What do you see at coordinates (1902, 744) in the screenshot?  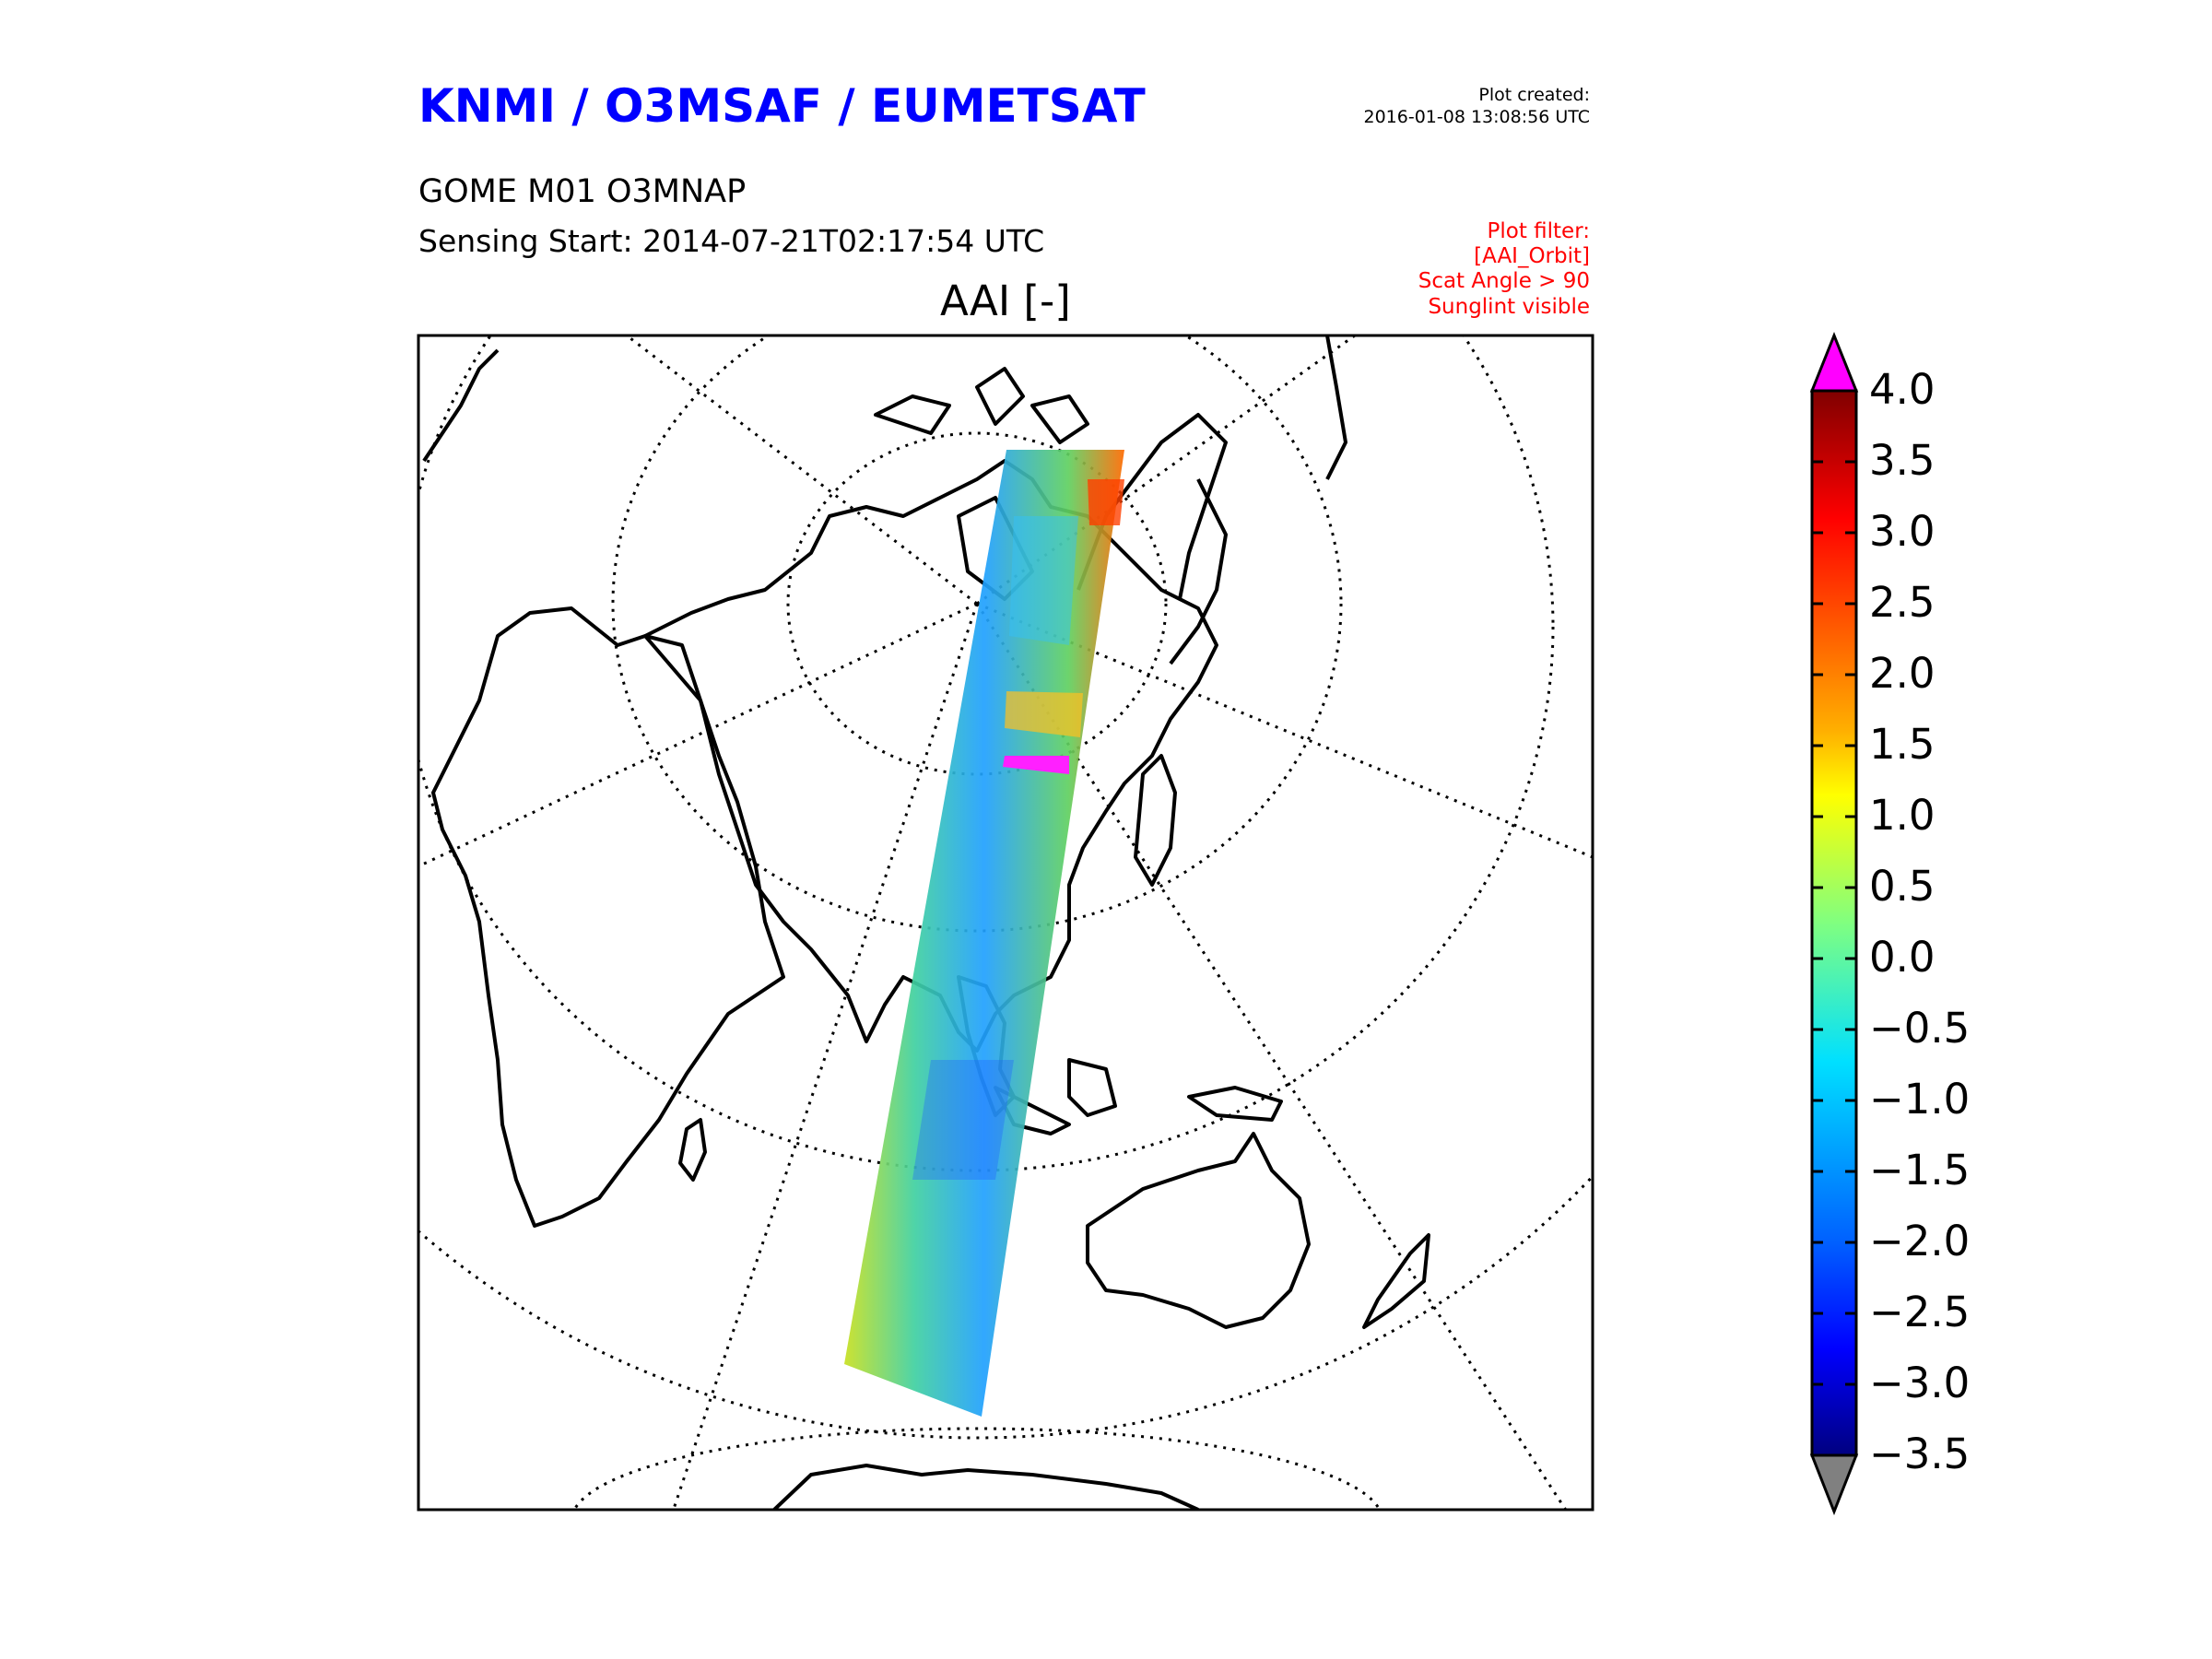 I see `colorbar-tick-label: 1.5` at bounding box center [1902, 744].